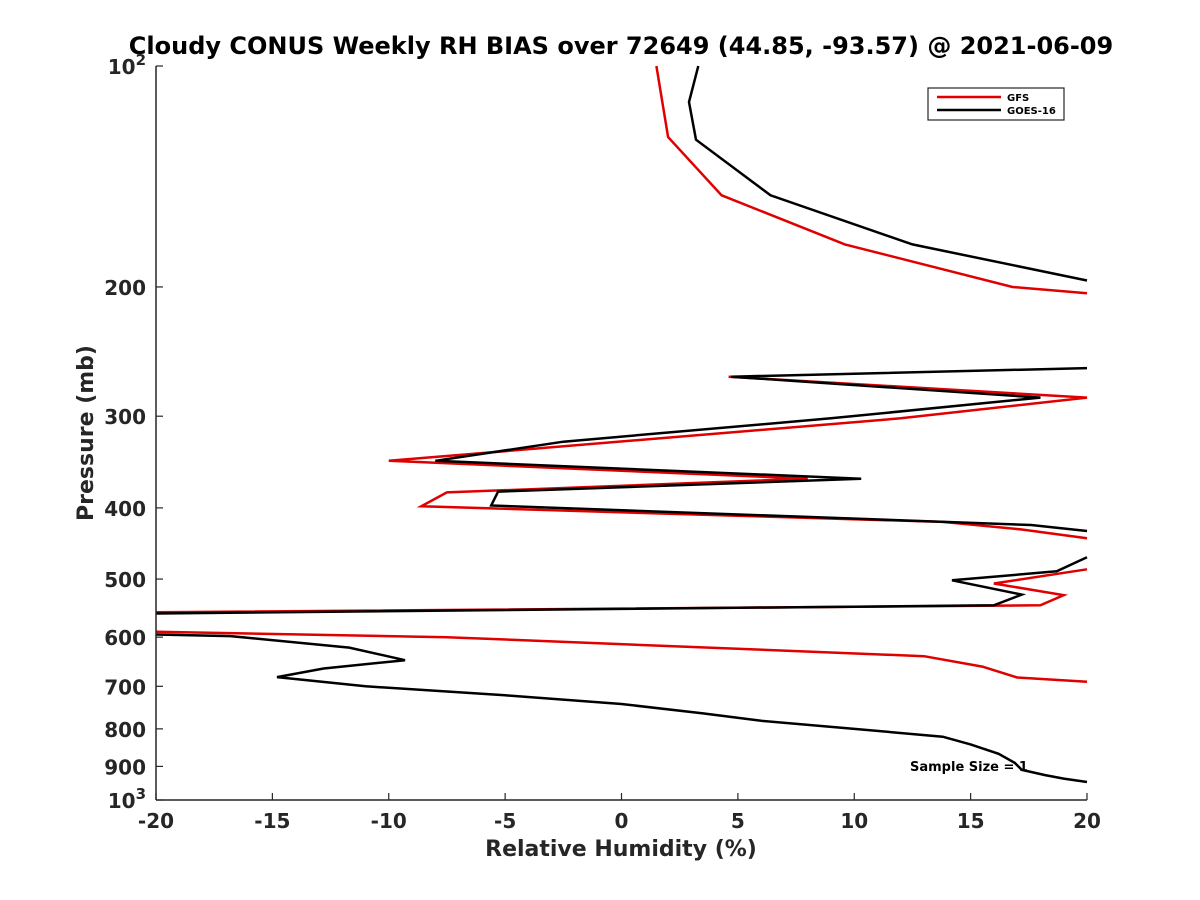 This screenshot has width=1200, height=900. What do you see at coordinates (1087, 821) in the screenshot?
I see `x-tick-label: 20` at bounding box center [1087, 821].